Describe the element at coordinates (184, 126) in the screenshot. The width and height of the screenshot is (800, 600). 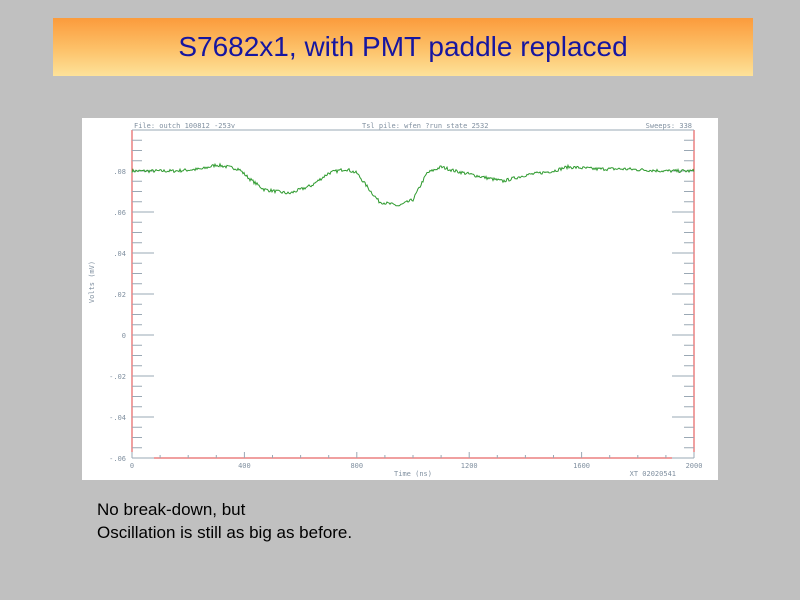
I see `header-left: File: outch 100812 -253v` at that location.